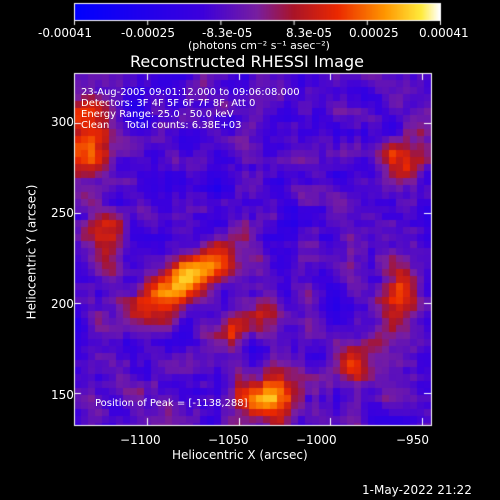 This screenshot has height=500, width=500. Describe the element at coordinates (171, 403) in the screenshot. I see `peak-position-label: Position of Peak = [-1138,288]` at that location.